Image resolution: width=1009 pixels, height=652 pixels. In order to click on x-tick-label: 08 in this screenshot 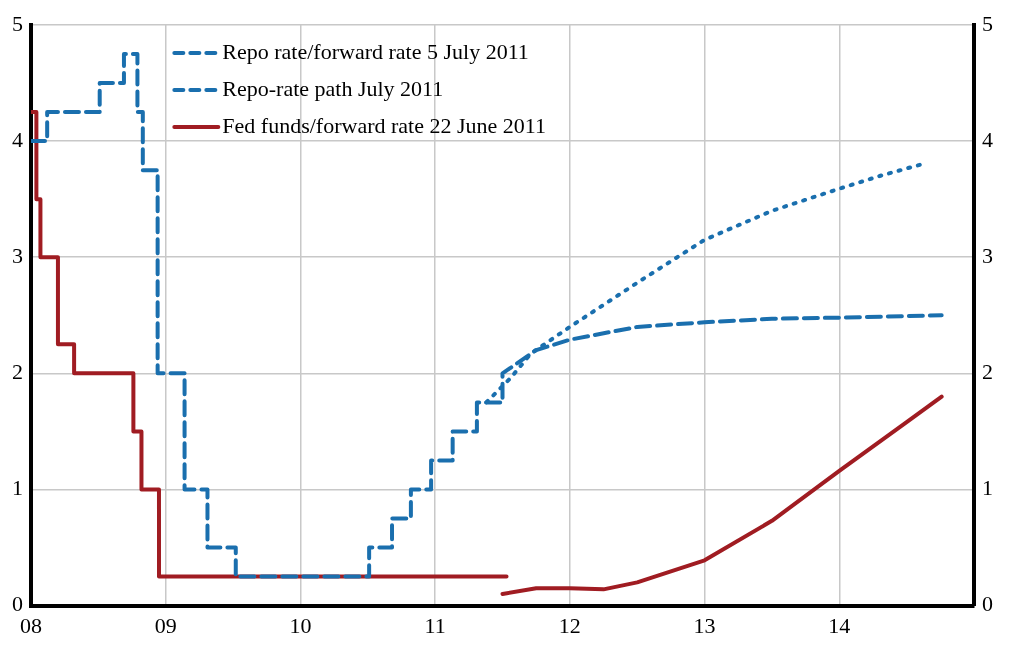, I will do `click(31, 625)`.